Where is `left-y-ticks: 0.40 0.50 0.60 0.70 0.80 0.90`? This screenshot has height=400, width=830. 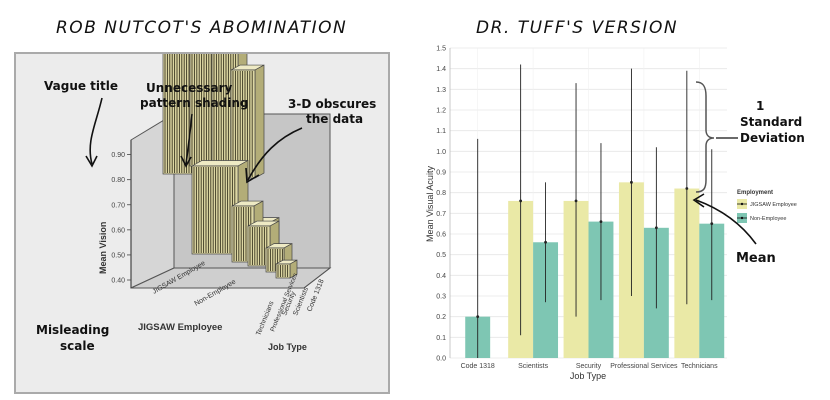
left-y-ticks: 0.40 0.50 0.60 0.70 0.80 0.90 is located at coordinates (121, 218).